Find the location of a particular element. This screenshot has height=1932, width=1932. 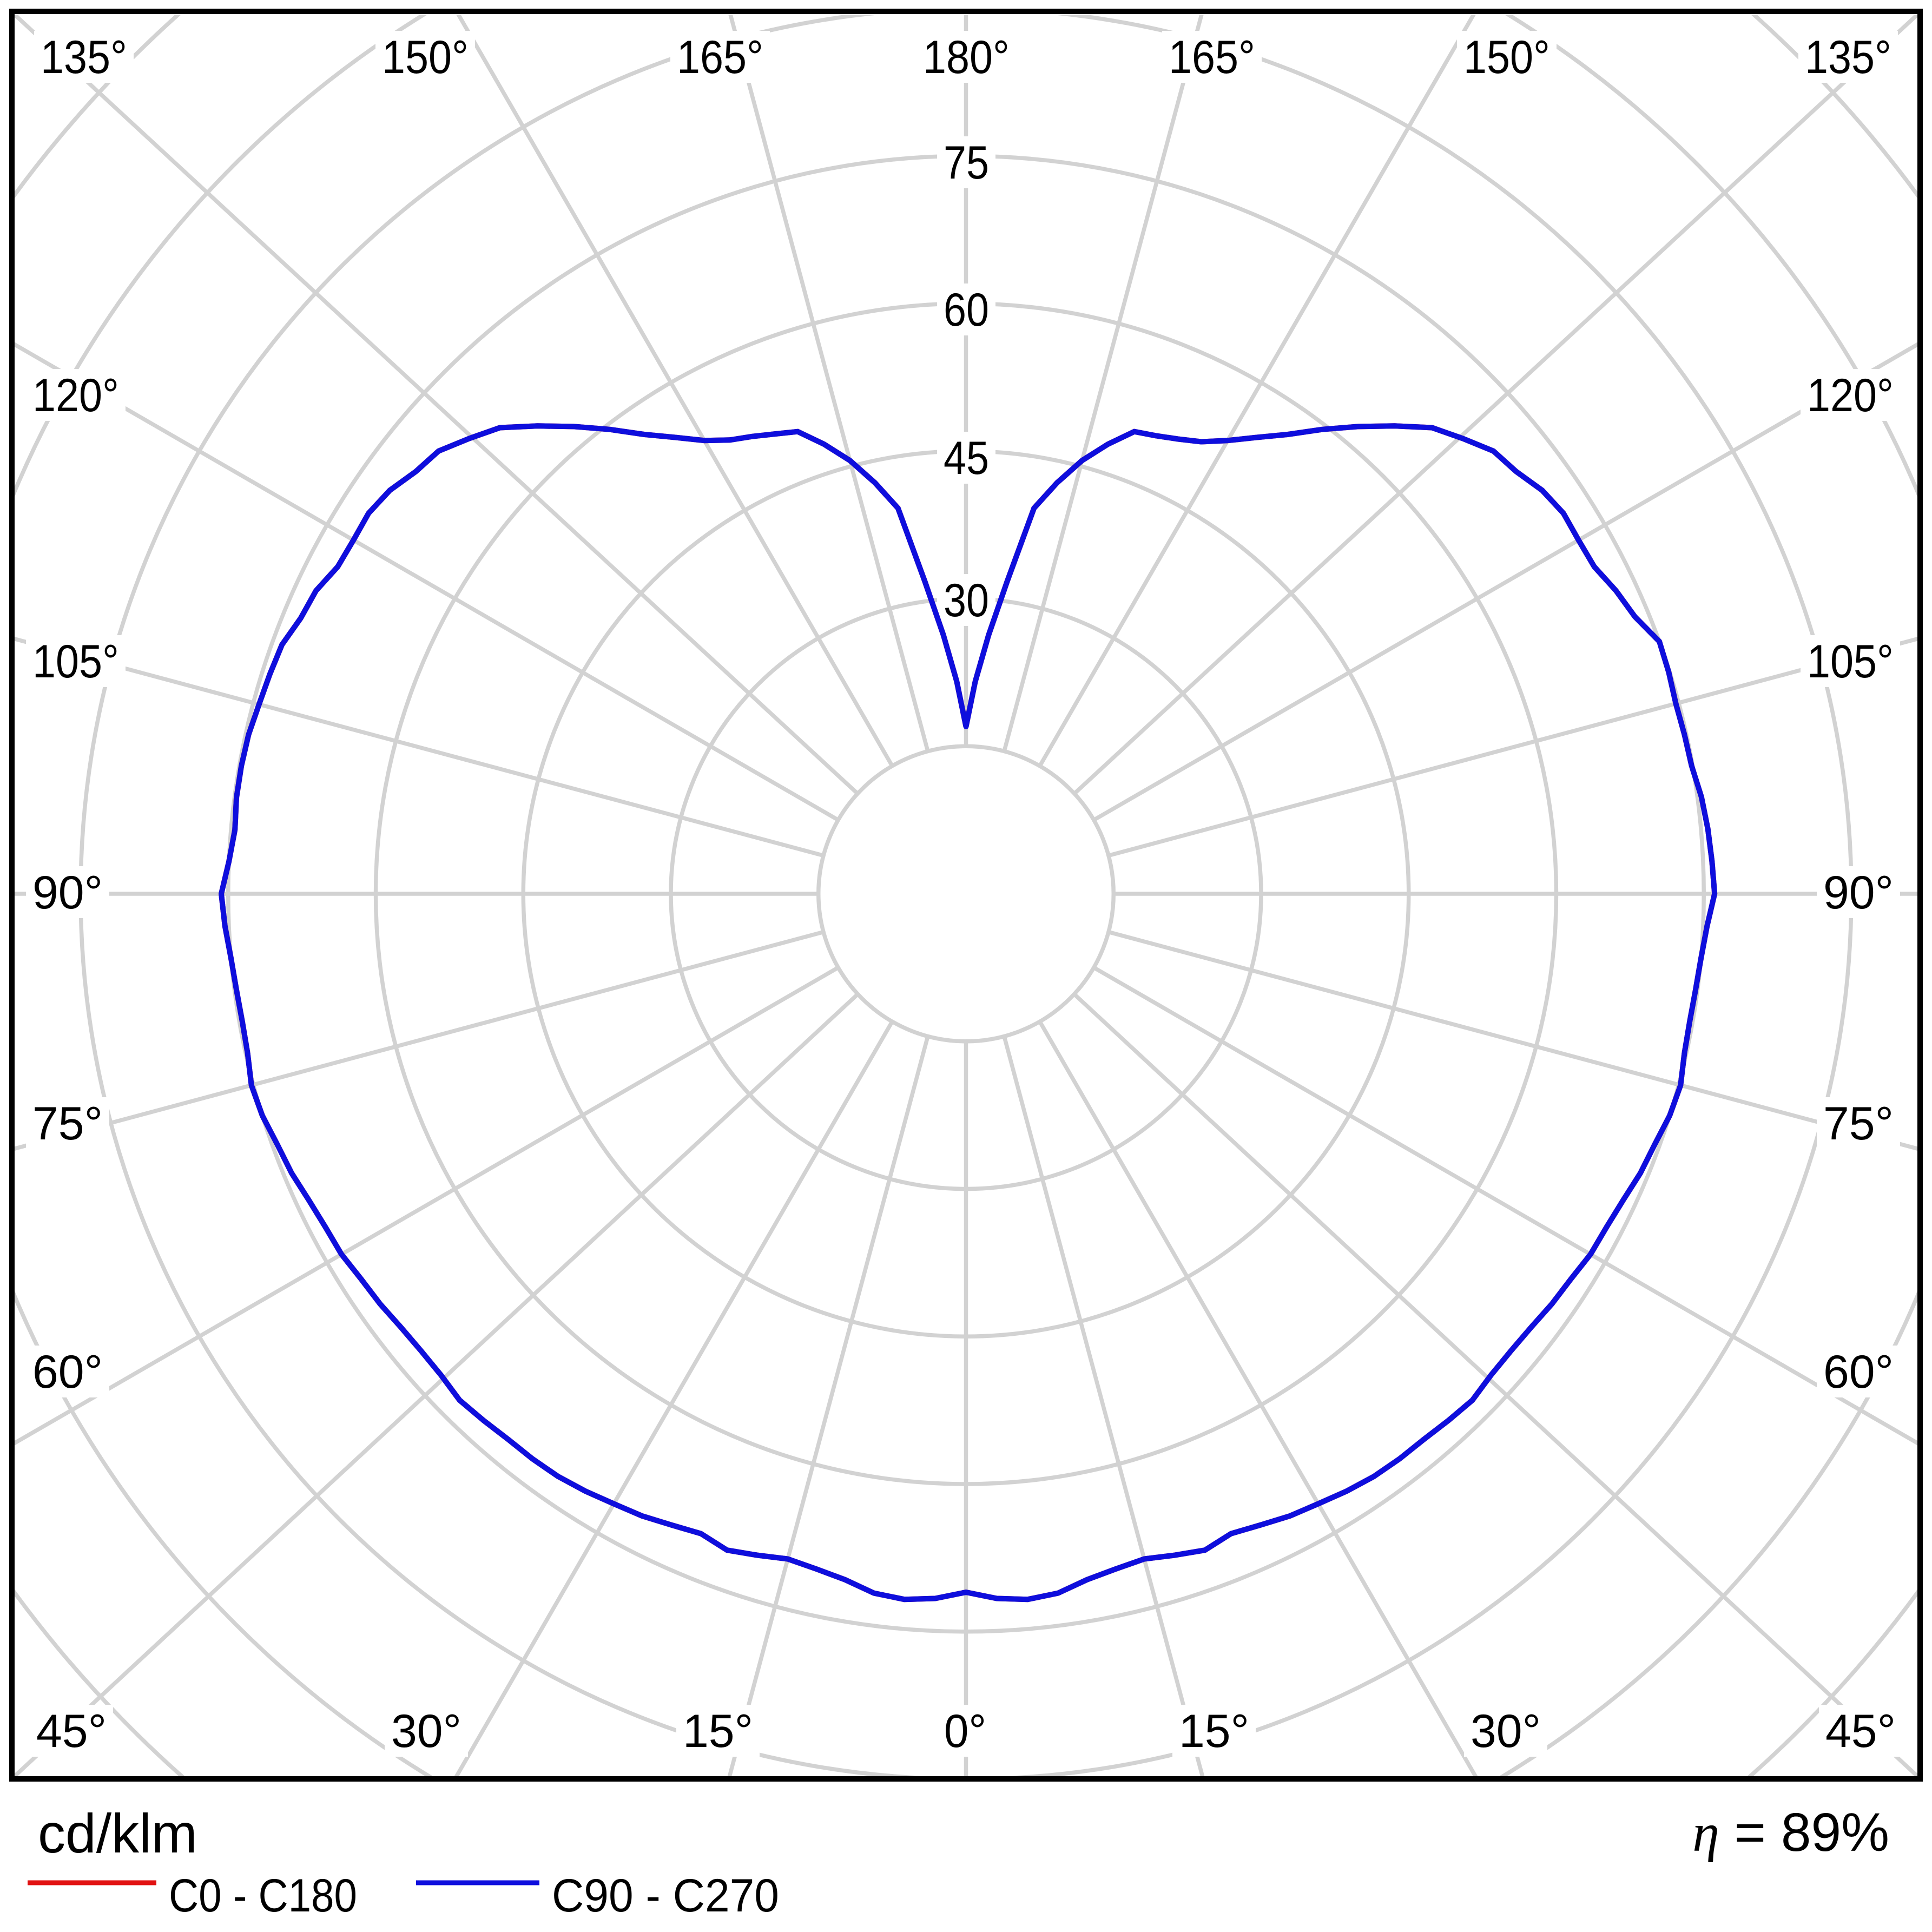

svg-text: 30 is located at coordinates (966, 601).